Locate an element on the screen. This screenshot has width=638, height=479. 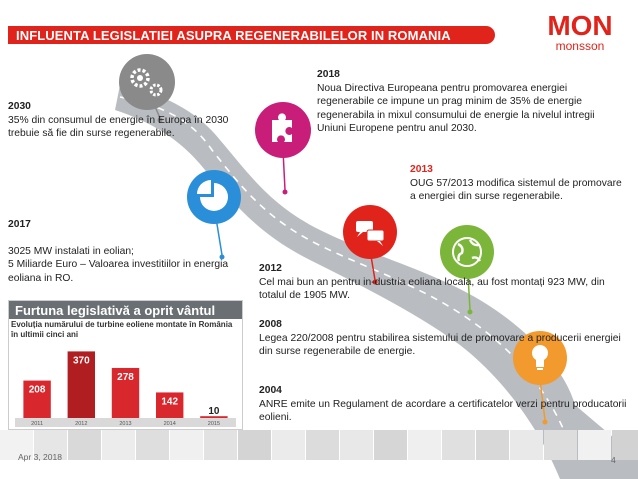
chart-value-label: 142 is located at coordinates (169, 401).